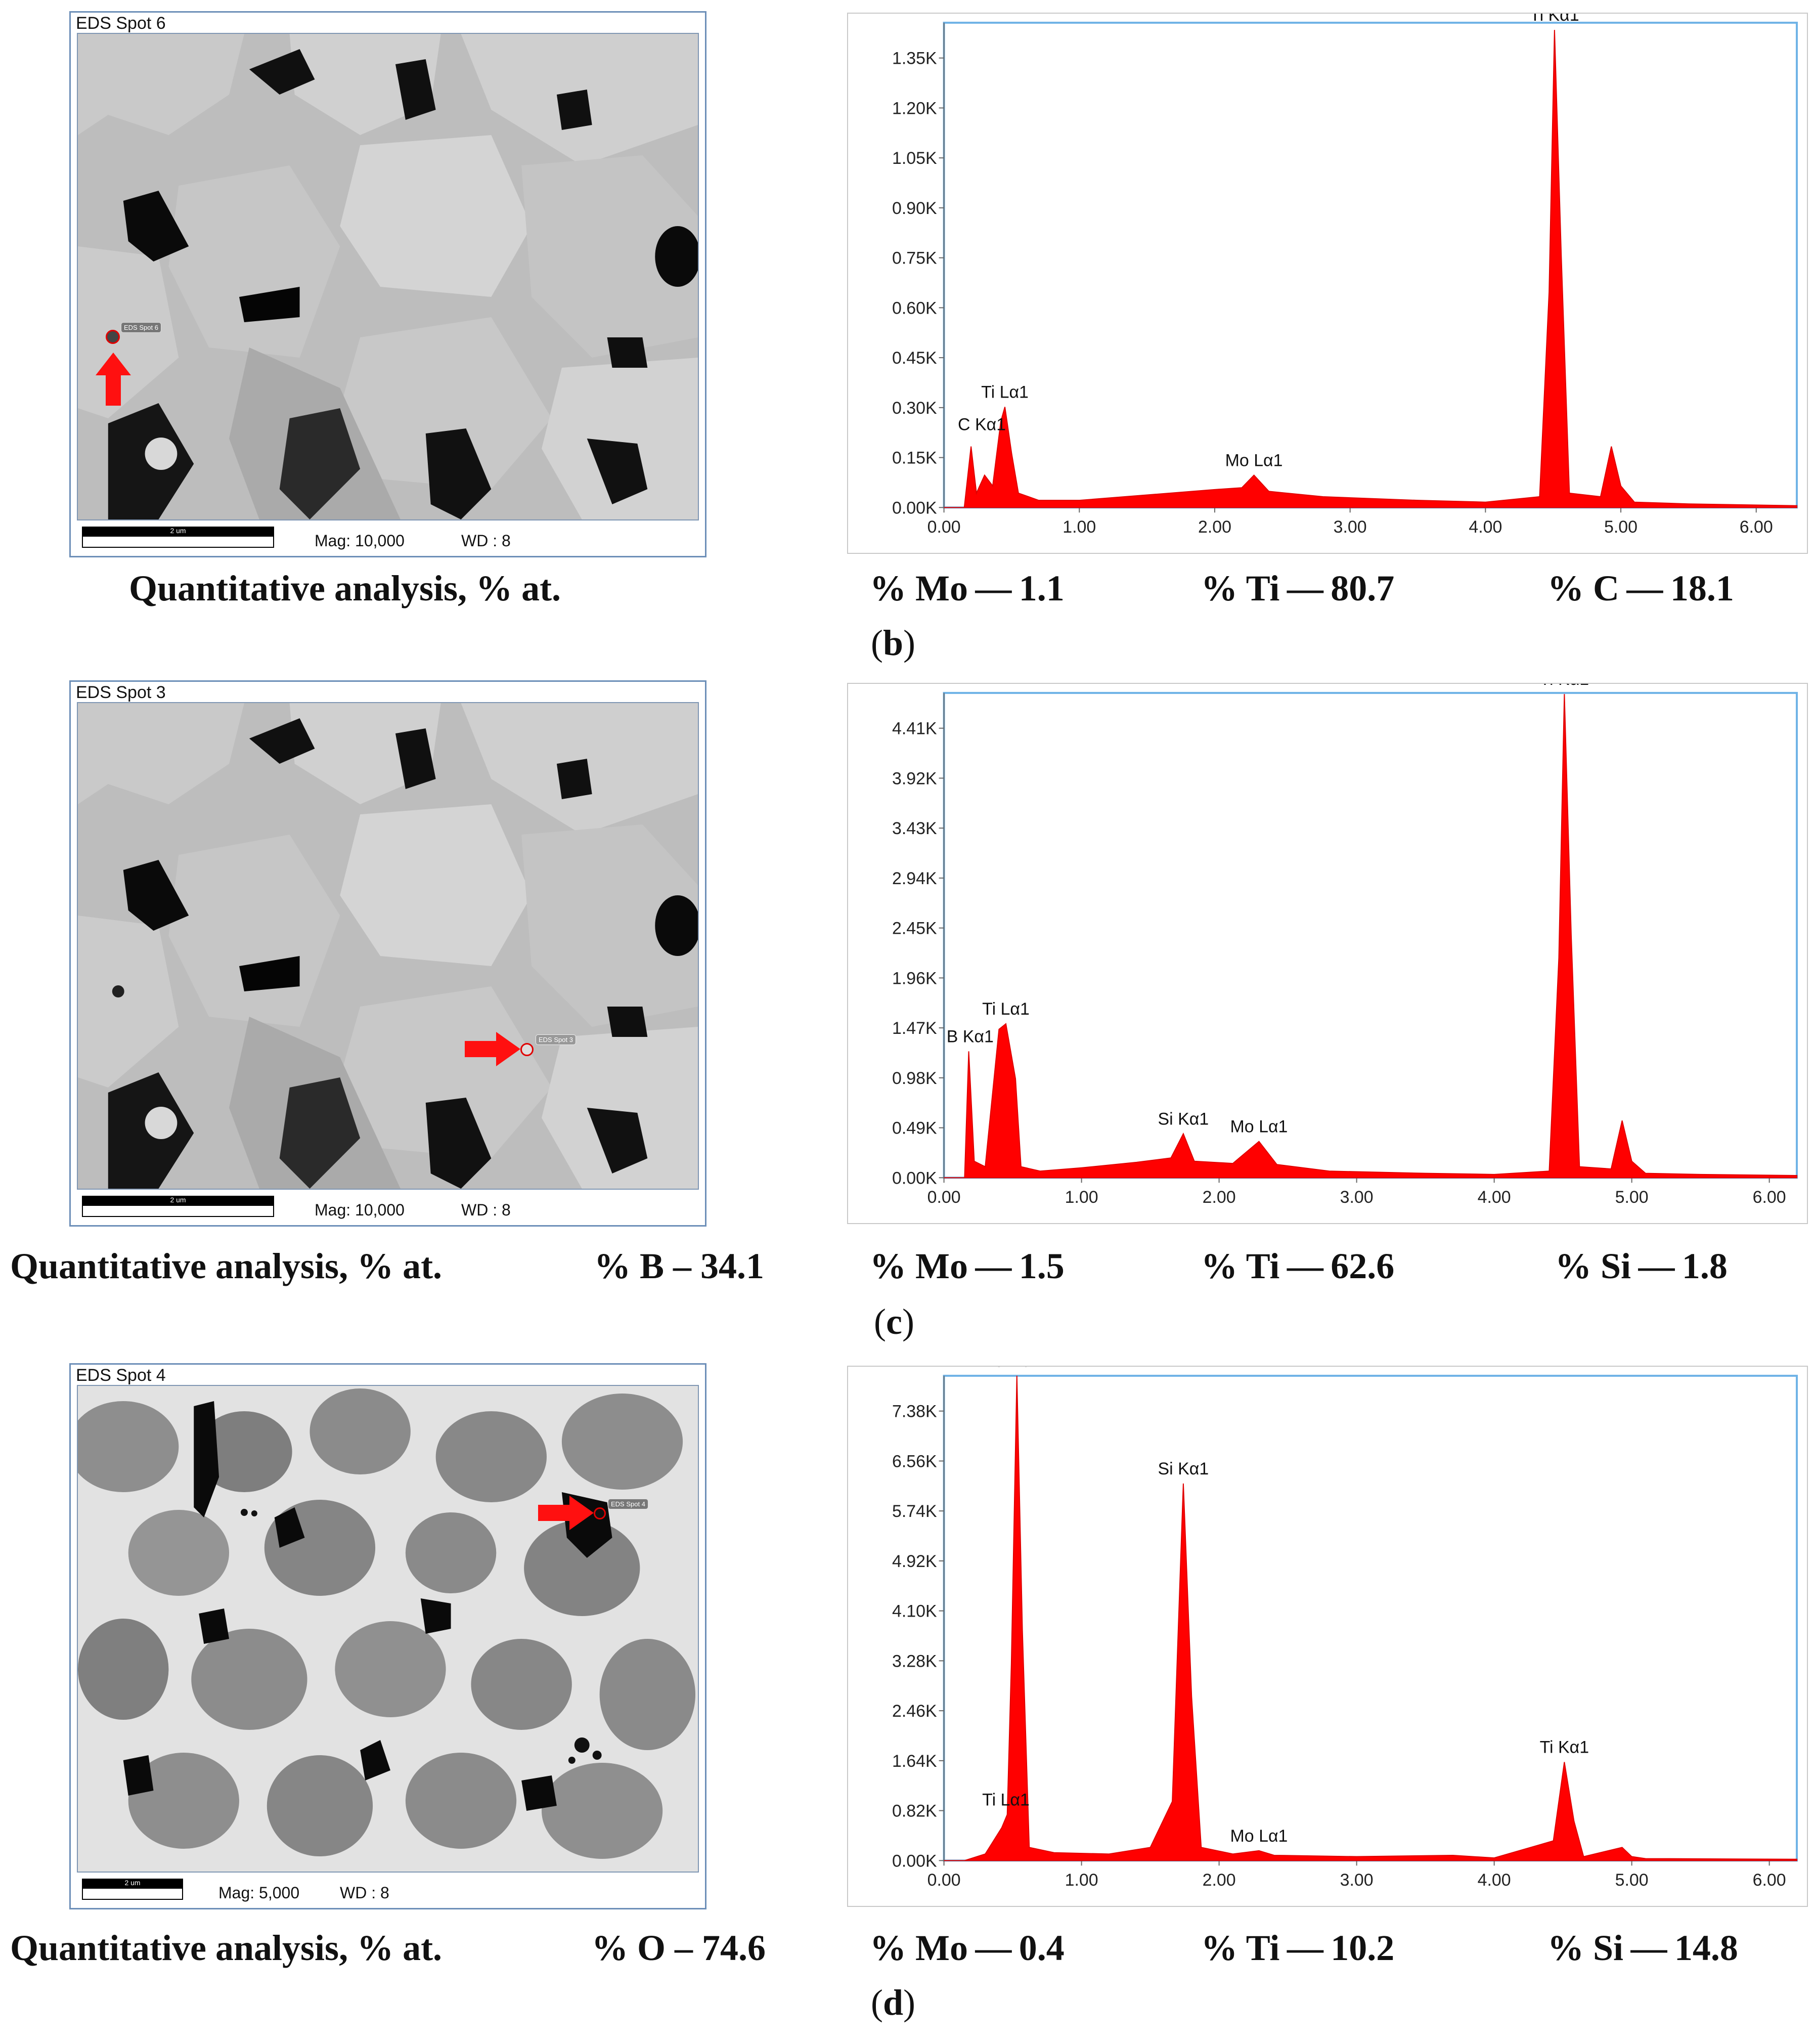 Image resolution: width=1814 pixels, height=2044 pixels. I want to click on y-tick-label: 1.96K, so click(914, 978).